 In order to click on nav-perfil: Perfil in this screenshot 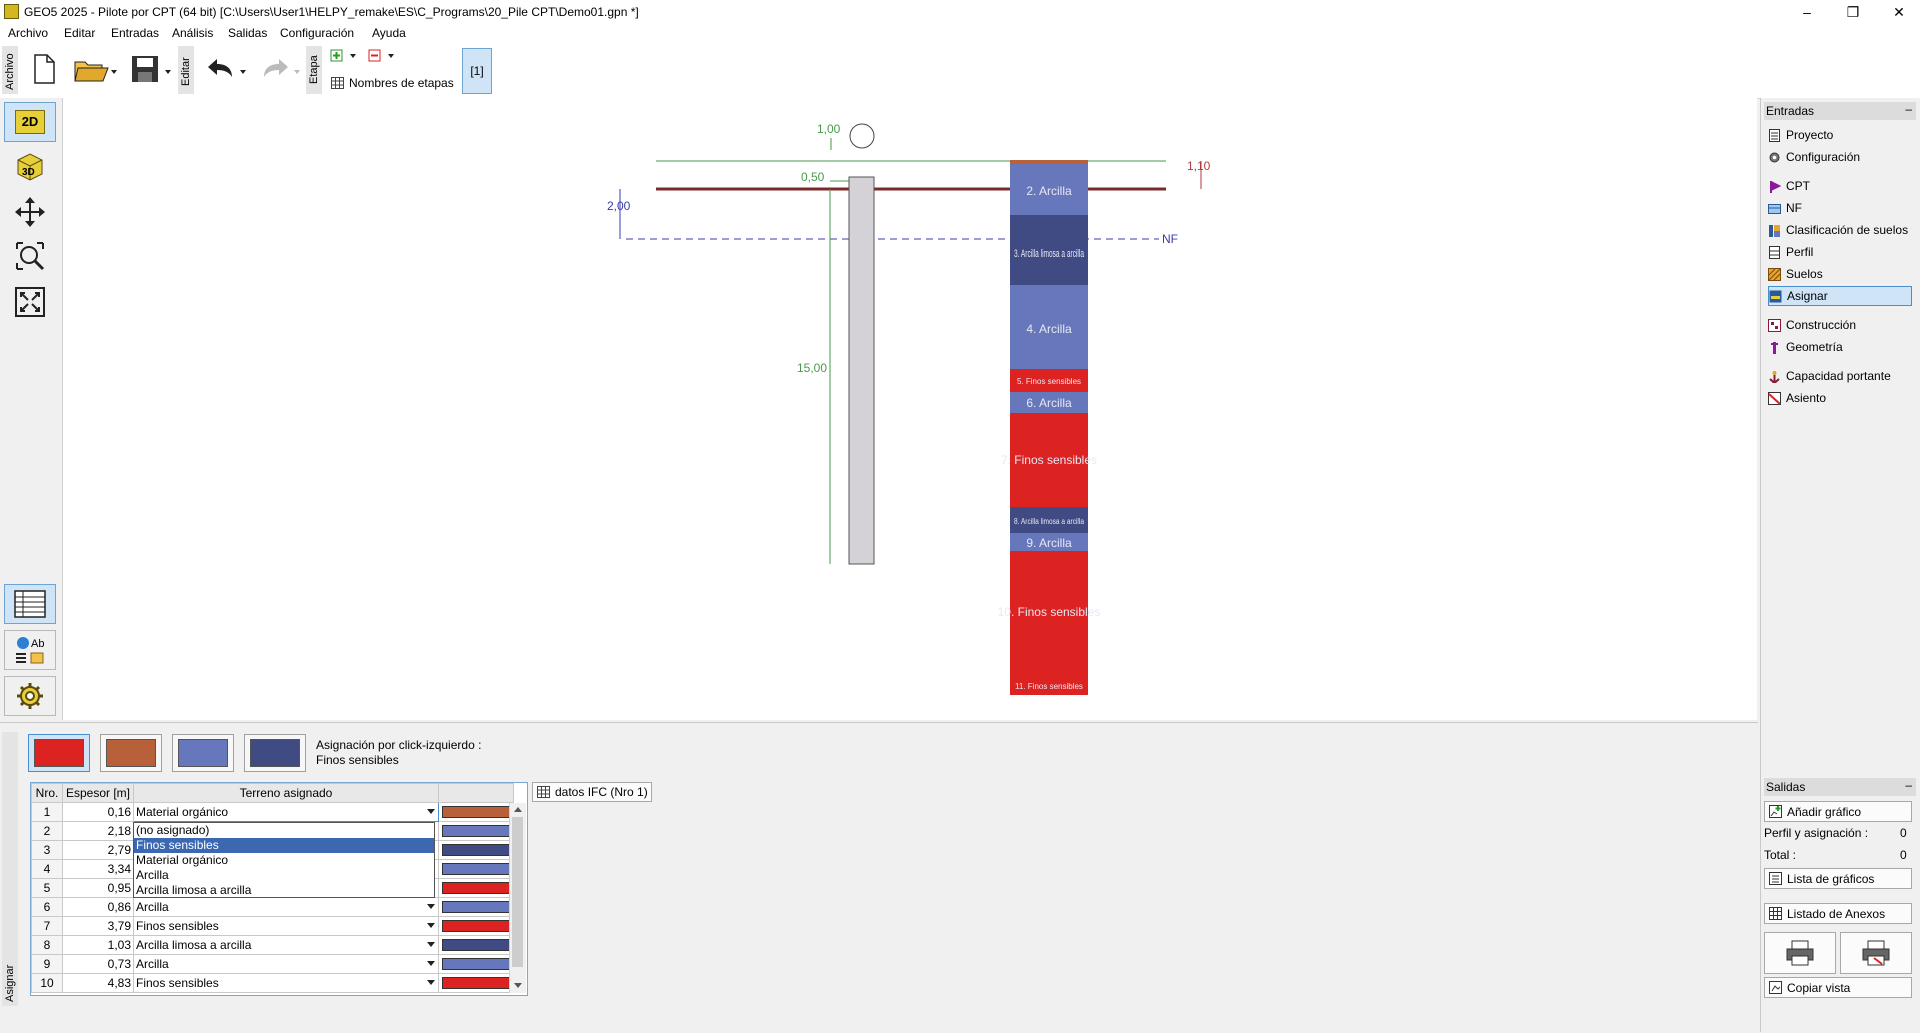, I will do `click(1840, 252)`.